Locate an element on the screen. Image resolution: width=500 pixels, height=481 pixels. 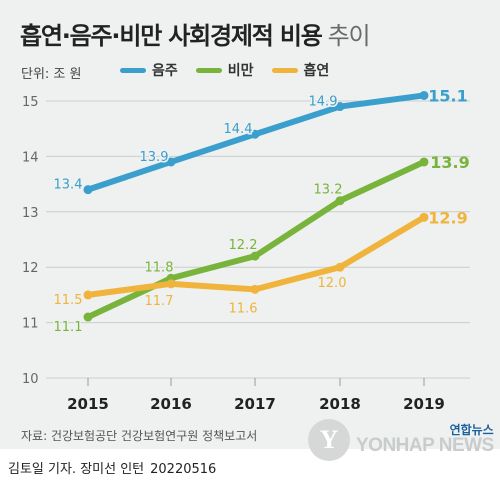
y-tick-label: 15 is located at coordinates (30, 102).